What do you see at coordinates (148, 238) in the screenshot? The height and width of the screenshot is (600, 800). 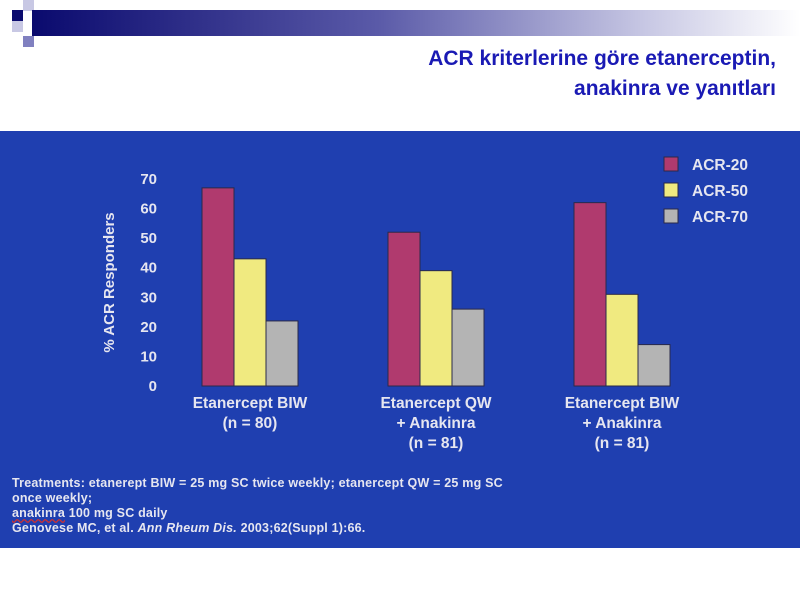 I see `y-tick-label: 50` at bounding box center [148, 238].